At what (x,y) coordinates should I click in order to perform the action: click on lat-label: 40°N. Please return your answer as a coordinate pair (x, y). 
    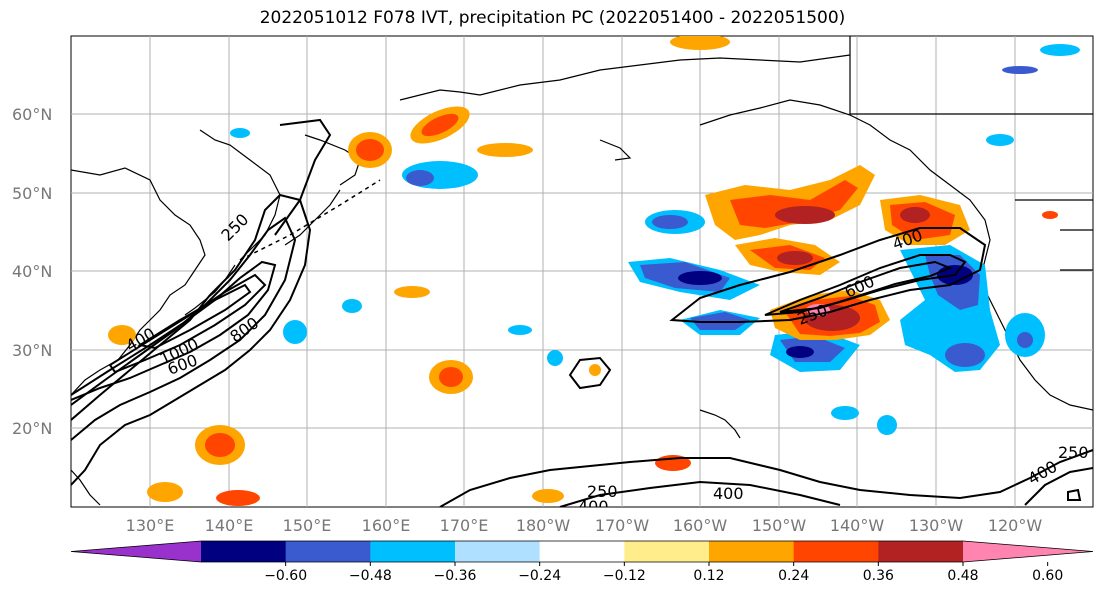
    Looking at the image, I should click on (32, 271).